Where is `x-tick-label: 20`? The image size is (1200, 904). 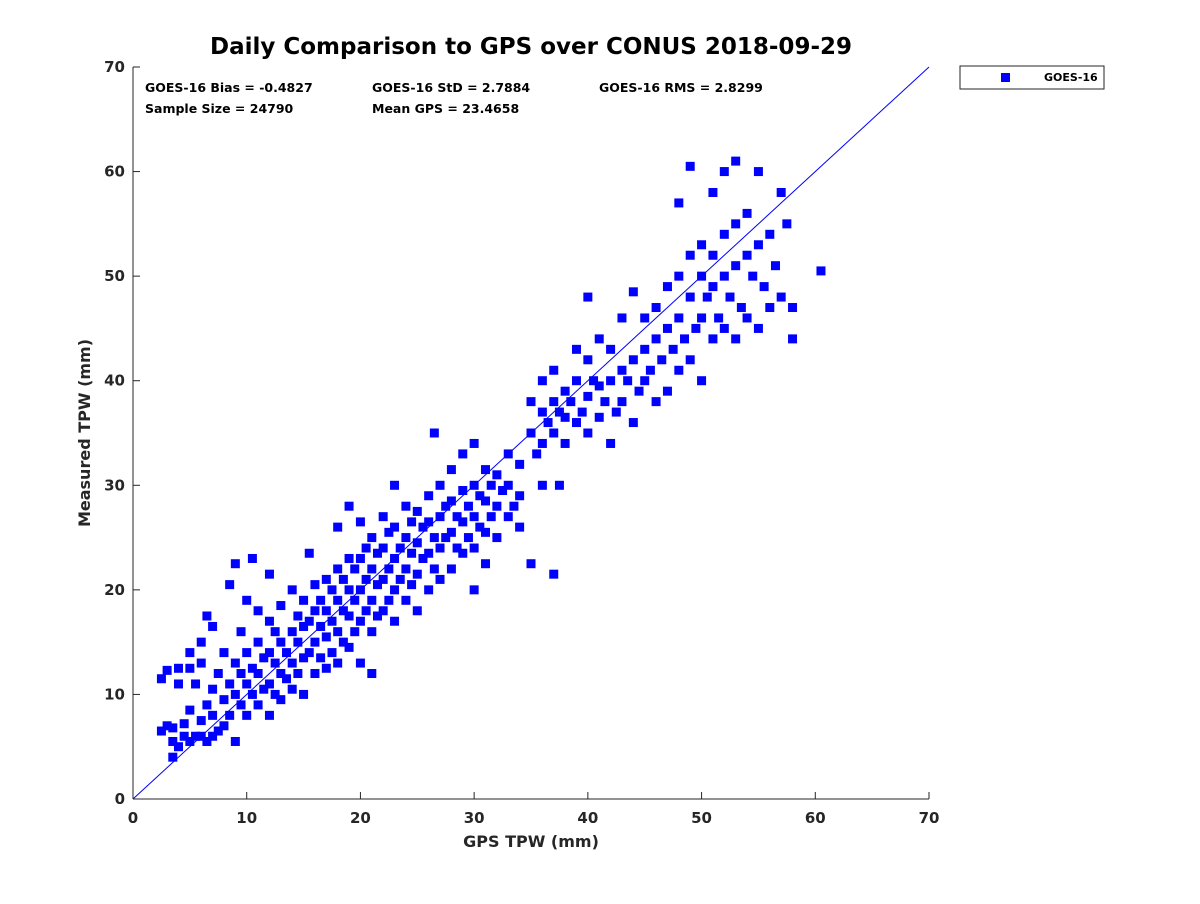 x-tick-label: 20 is located at coordinates (360, 818).